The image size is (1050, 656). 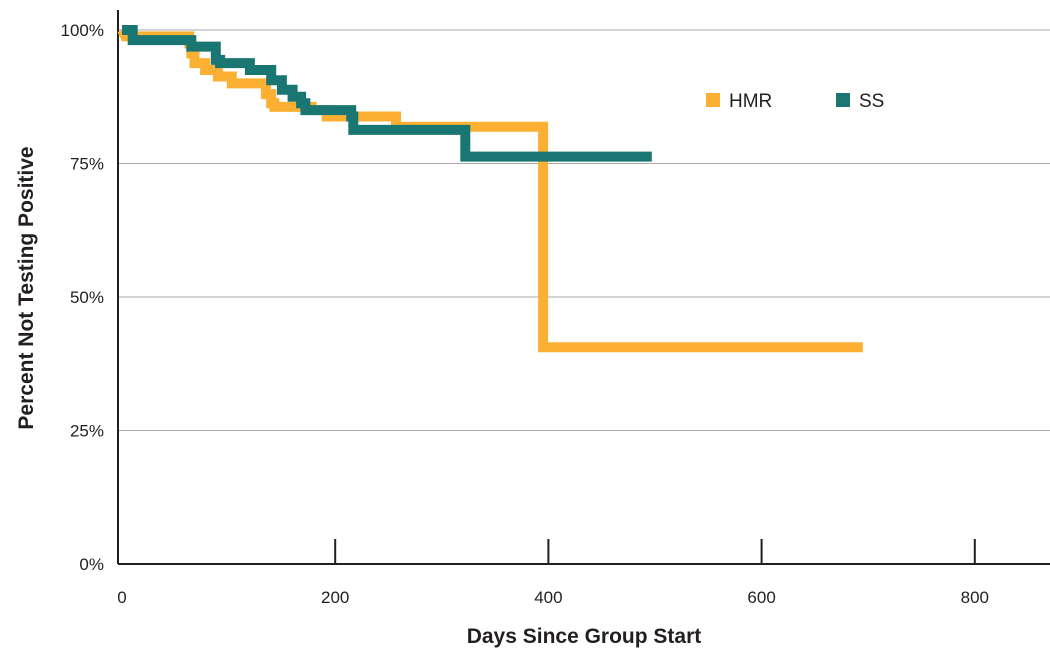 What do you see at coordinates (87, 297) in the screenshot?
I see `y-tick-label: 50%` at bounding box center [87, 297].